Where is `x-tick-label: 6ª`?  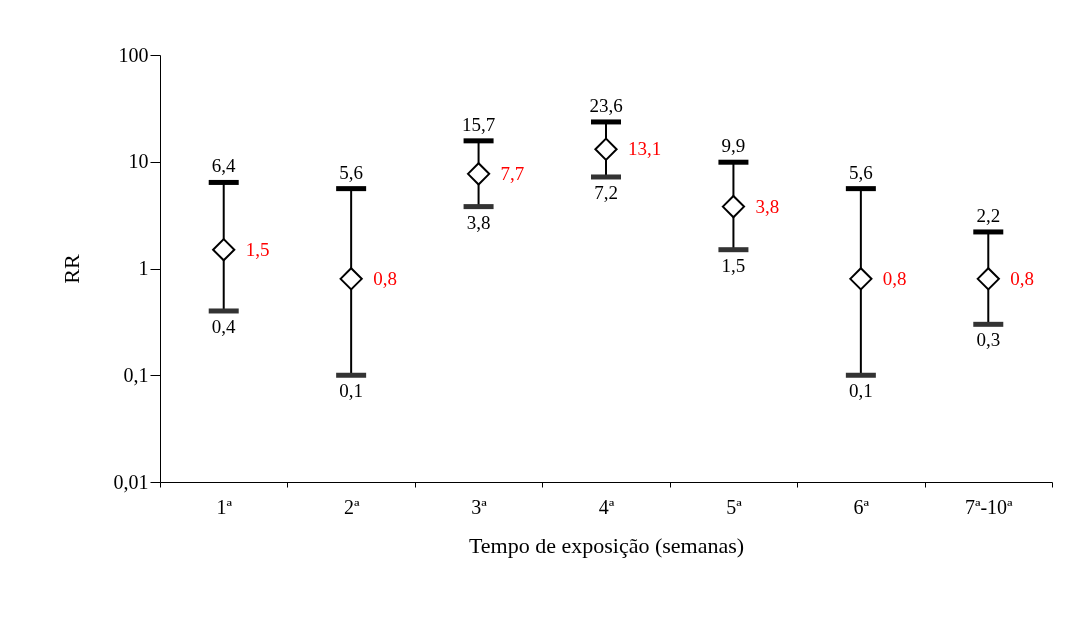
x-tick-label: 6ª is located at coordinates (861, 506).